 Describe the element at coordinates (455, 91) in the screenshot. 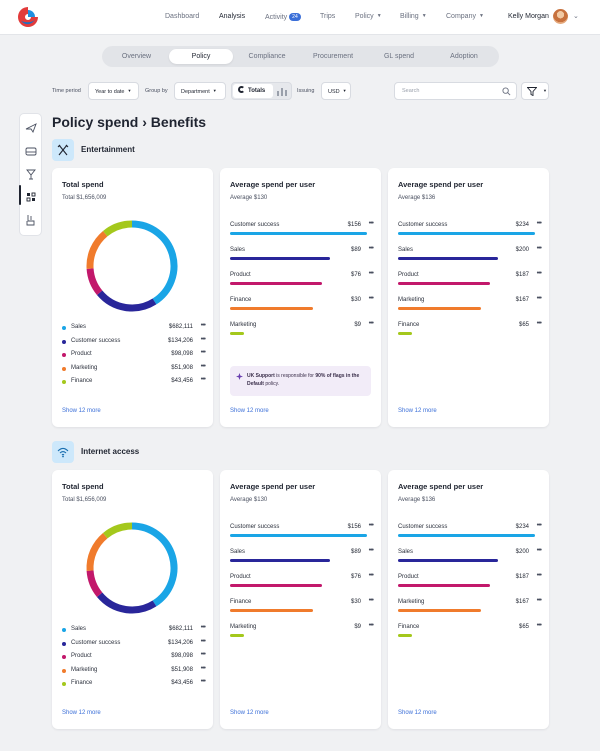

I see `search-input: Search` at that location.